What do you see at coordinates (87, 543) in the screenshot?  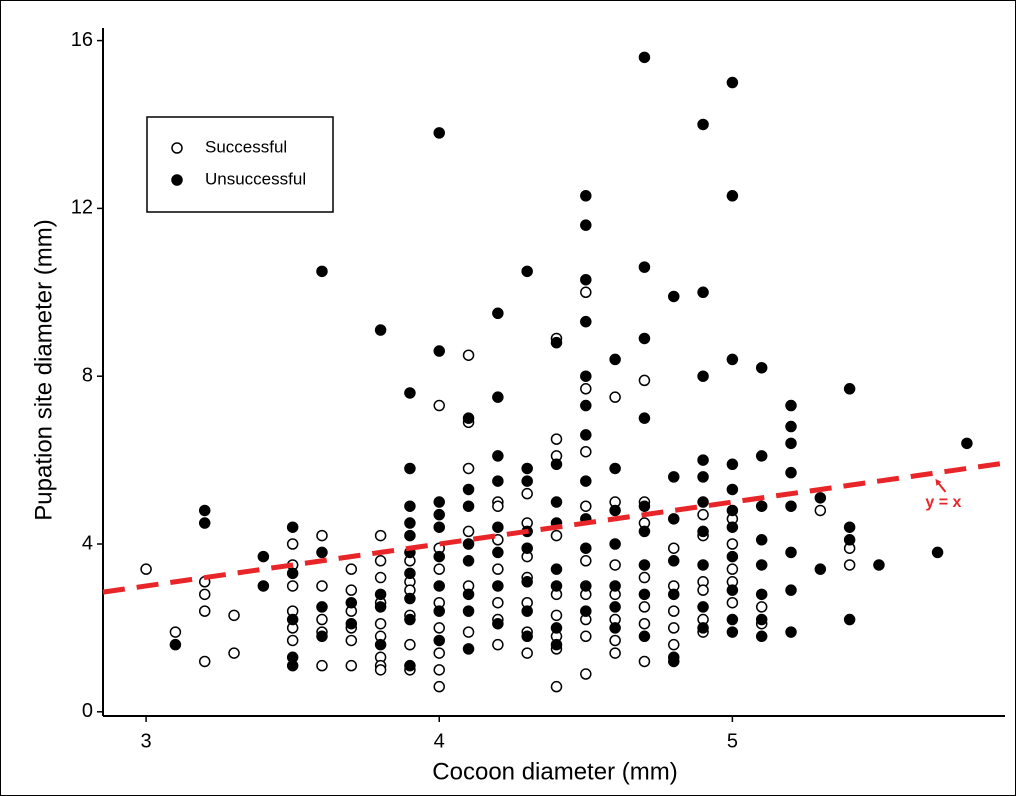 I see `y-tick-label: 4` at bounding box center [87, 543].